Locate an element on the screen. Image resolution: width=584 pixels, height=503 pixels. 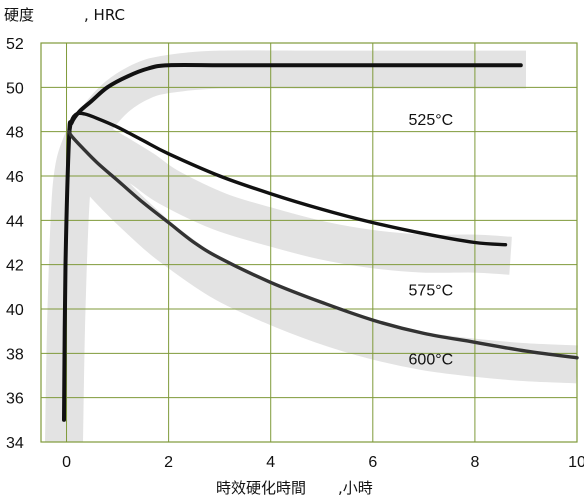
x-axis-unit: ,小時 is located at coordinates (355, 488).